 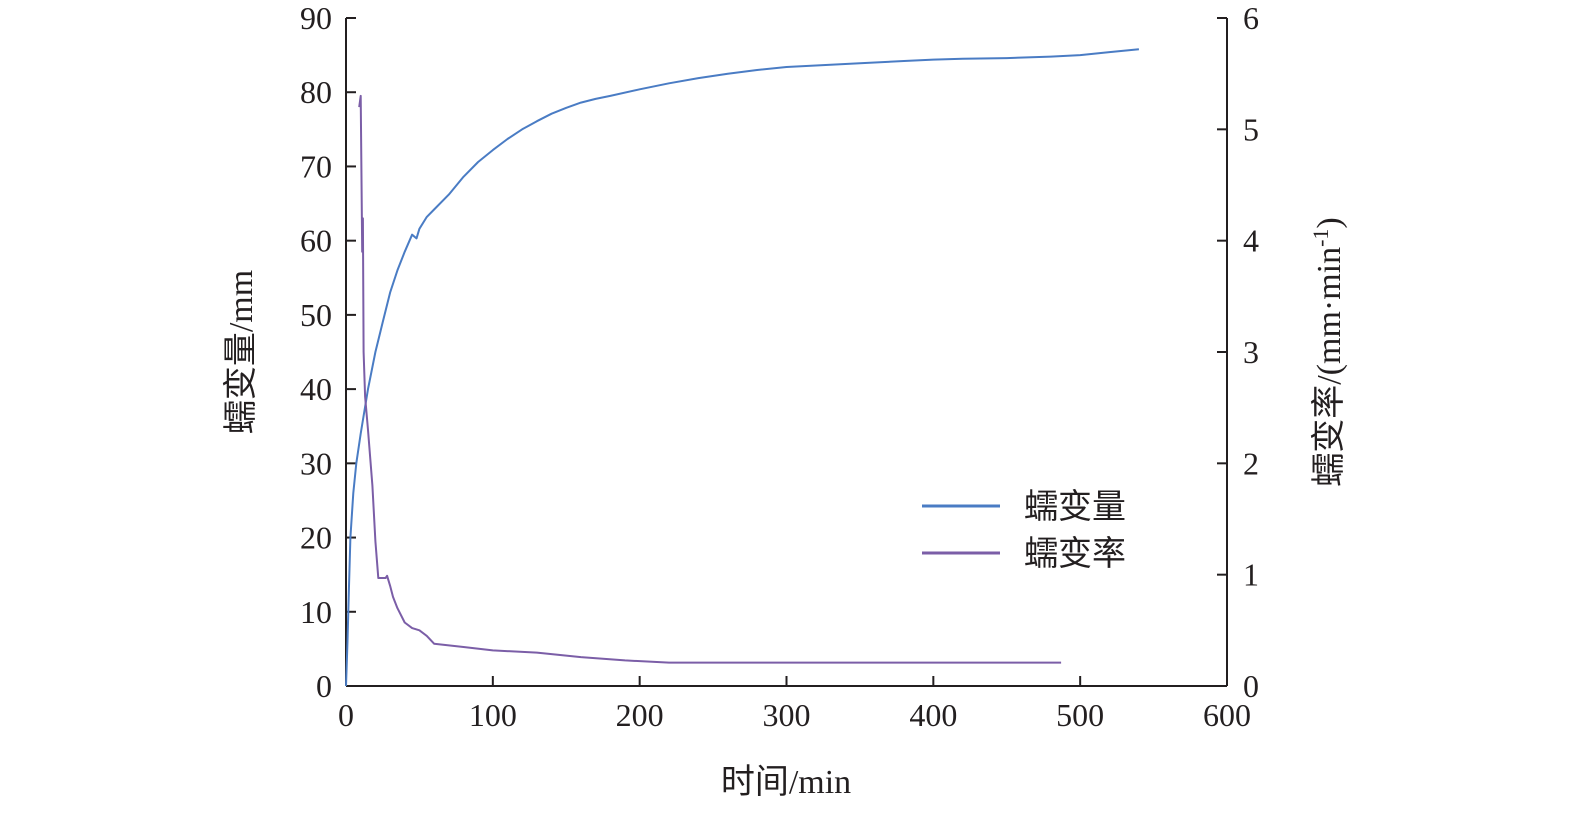 I want to click on y-left-tick-label: 30, so click(x=316, y=463).